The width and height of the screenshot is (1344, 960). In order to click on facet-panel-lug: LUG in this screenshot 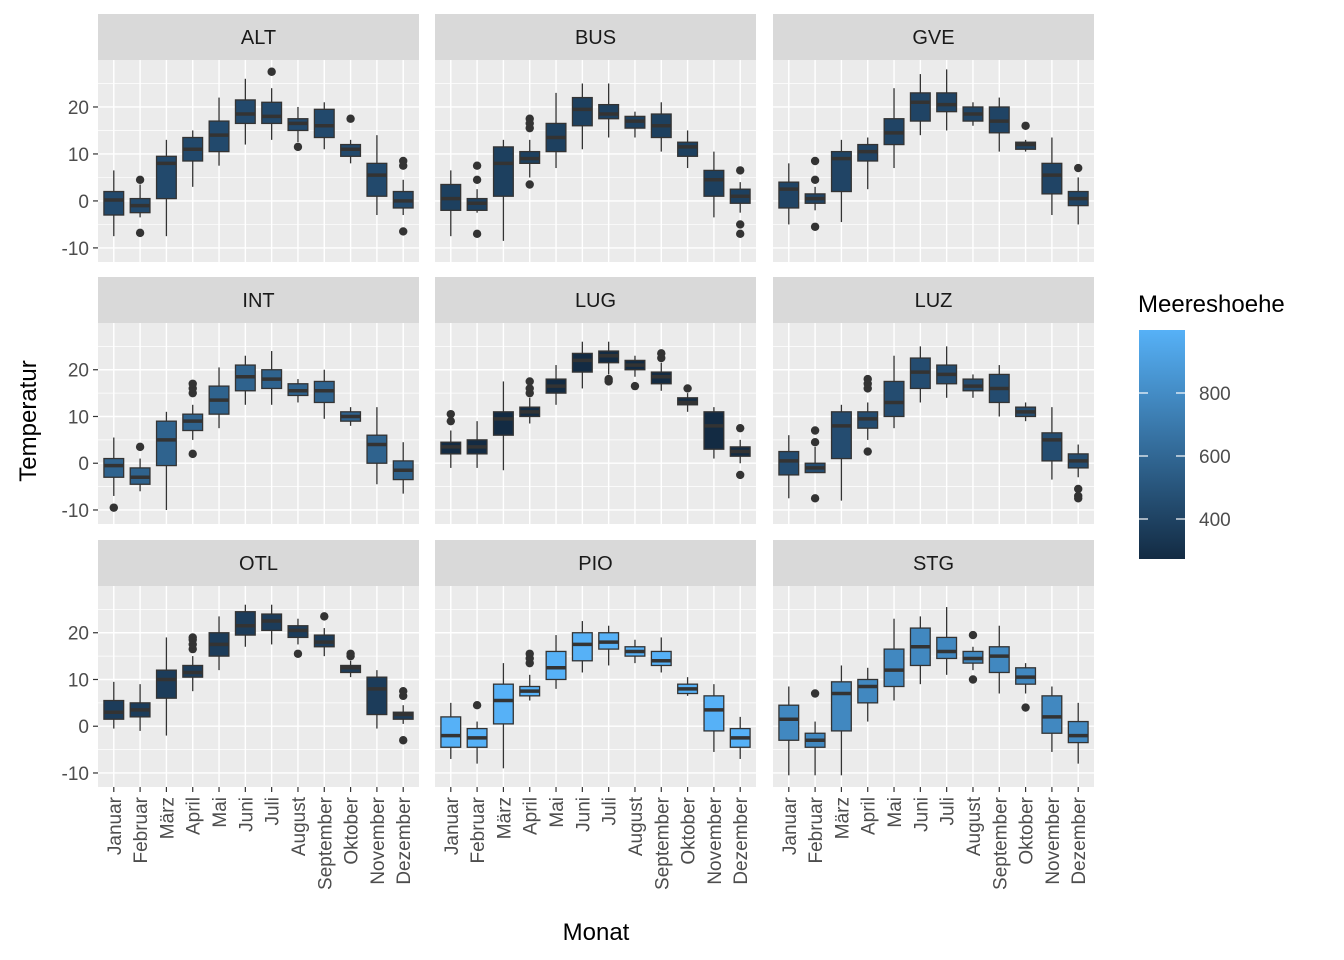, I will do `click(595, 400)`.